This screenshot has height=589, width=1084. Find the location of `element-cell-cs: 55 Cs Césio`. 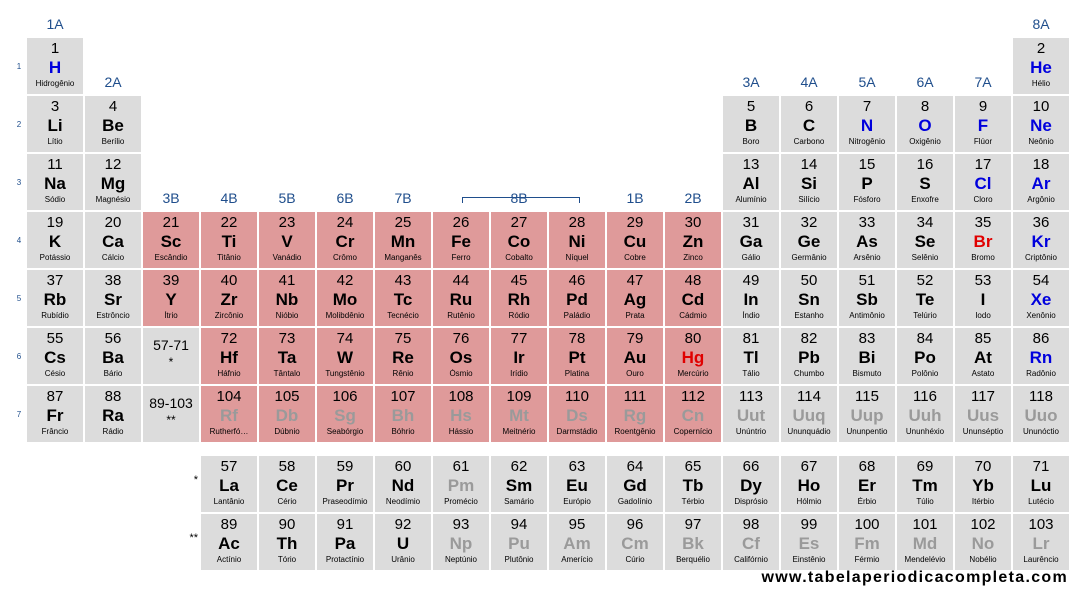

element-cell-cs: 55 Cs Césio is located at coordinates (55, 356).